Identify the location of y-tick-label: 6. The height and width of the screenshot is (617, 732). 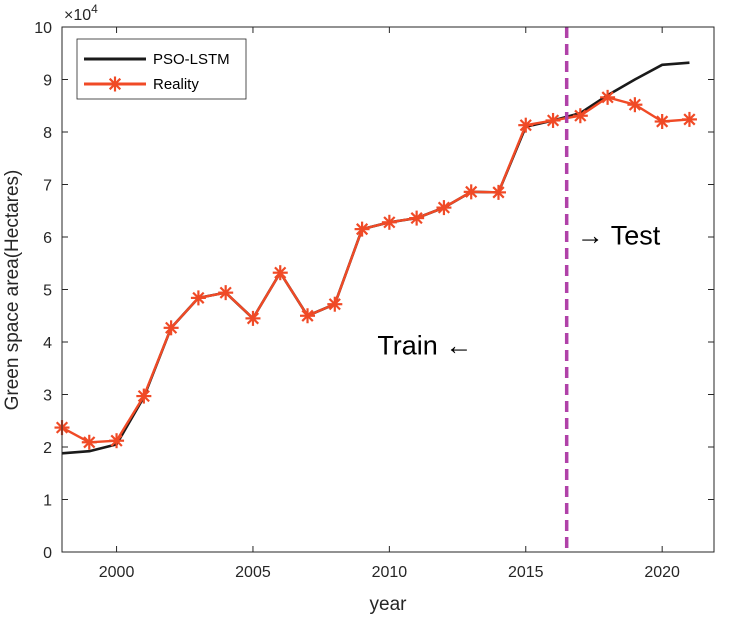
(47, 238).